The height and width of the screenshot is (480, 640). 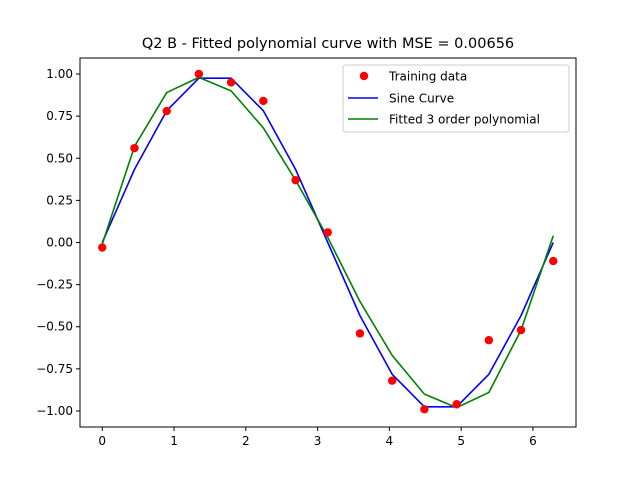 What do you see at coordinates (174, 441) in the screenshot?
I see `x-tick-label: 1` at bounding box center [174, 441].